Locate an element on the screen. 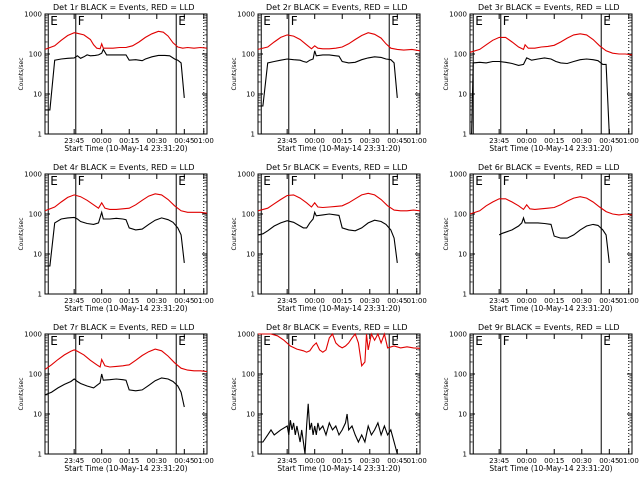 Image resolution: width=640 pixels, height=480 pixels. panel-title: Det 8r BLACK = Events, RED = LLD is located at coordinates (337, 327).